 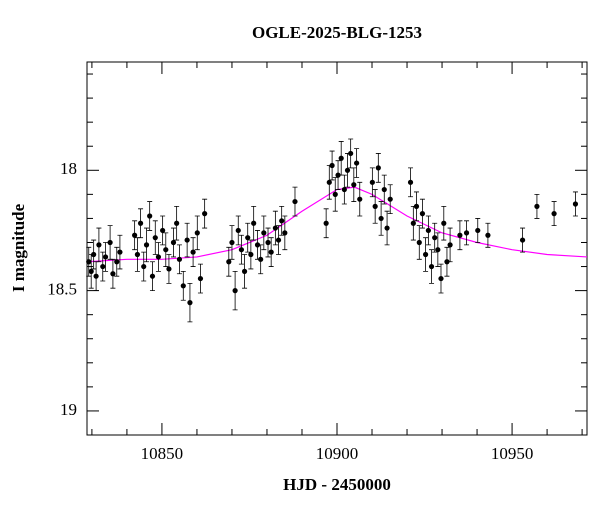 What do you see at coordinates (162, 453) in the screenshot?
I see `x-tick-label: 10850` at bounding box center [162, 453].